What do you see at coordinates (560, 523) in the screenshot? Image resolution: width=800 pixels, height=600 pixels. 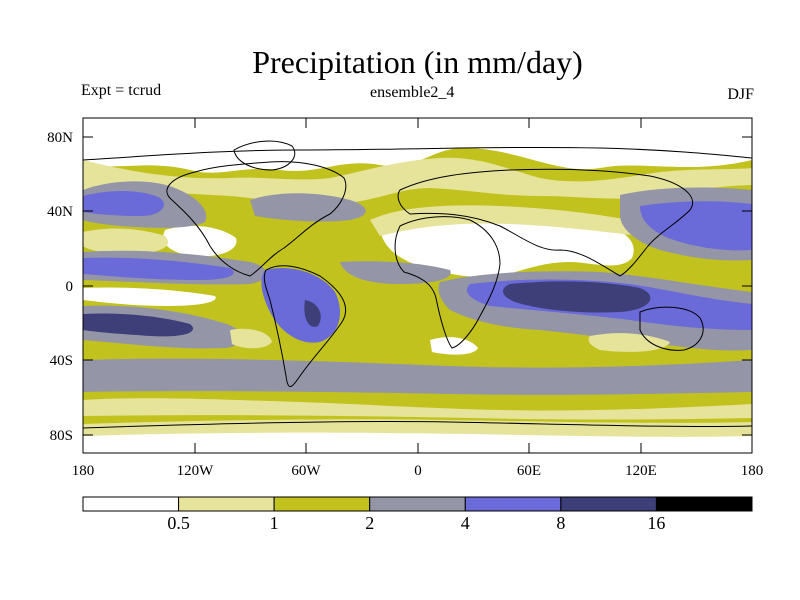 I see `colorbar-label: 8` at bounding box center [560, 523].